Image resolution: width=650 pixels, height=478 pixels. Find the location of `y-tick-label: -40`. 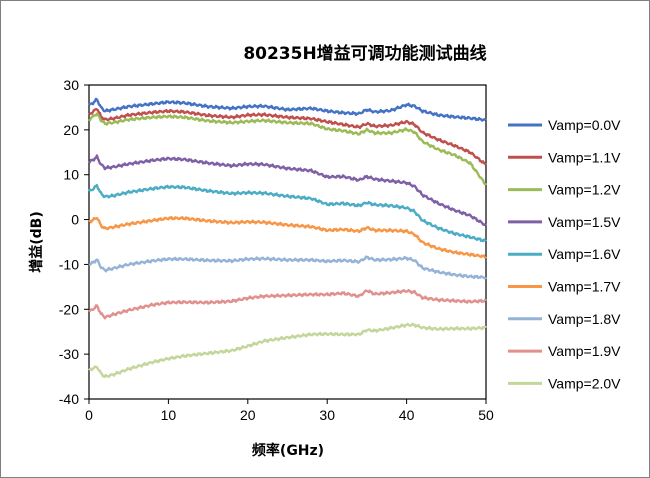

y-tick-label: -40 is located at coordinates (69, 399).